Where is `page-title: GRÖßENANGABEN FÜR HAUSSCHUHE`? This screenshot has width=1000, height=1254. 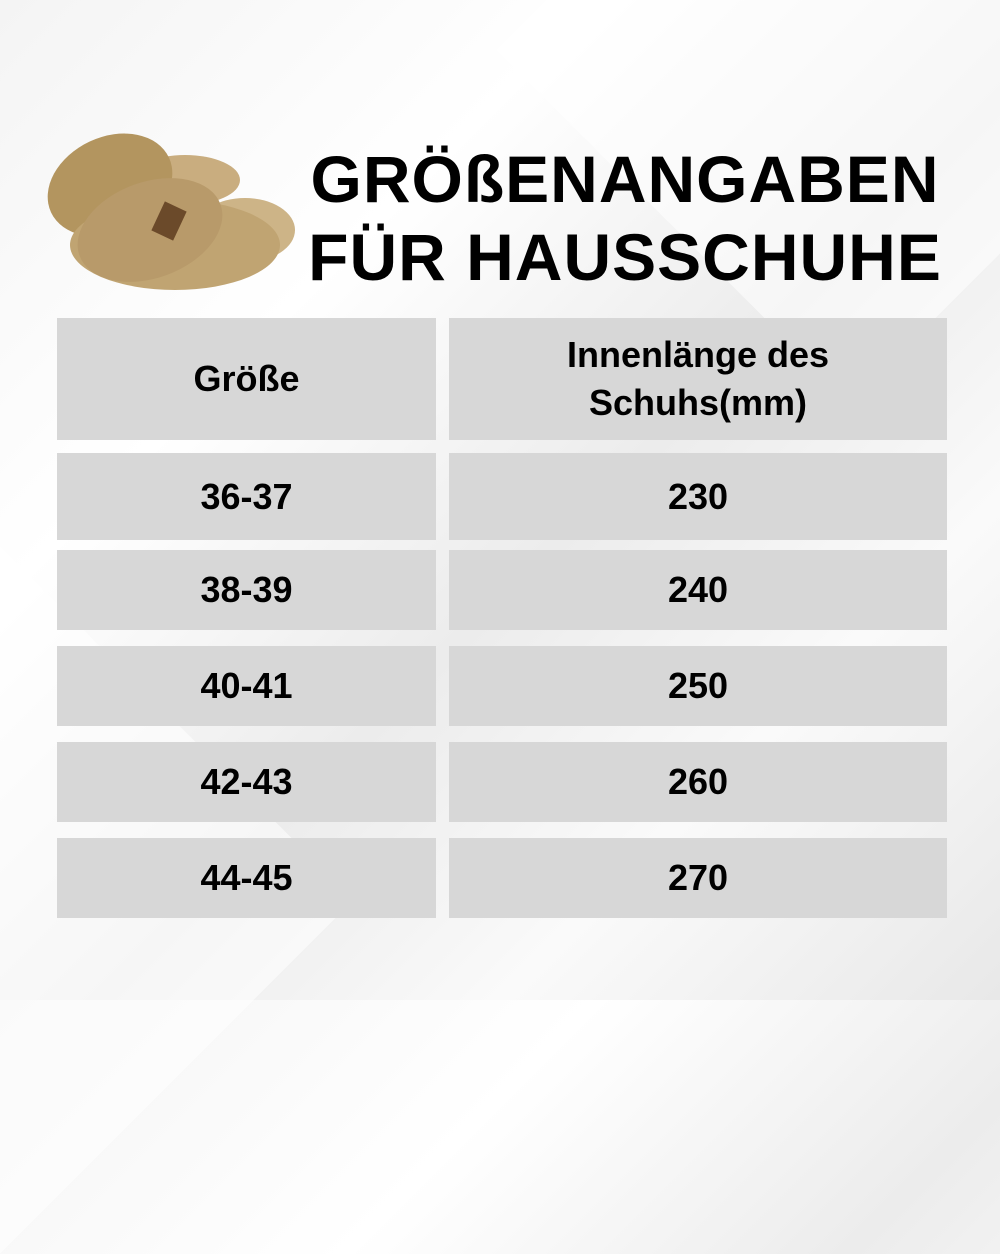
page-title: GRÖßENANGABEN FÜR HAUSSCHUHE is located at coordinates (625, 218).